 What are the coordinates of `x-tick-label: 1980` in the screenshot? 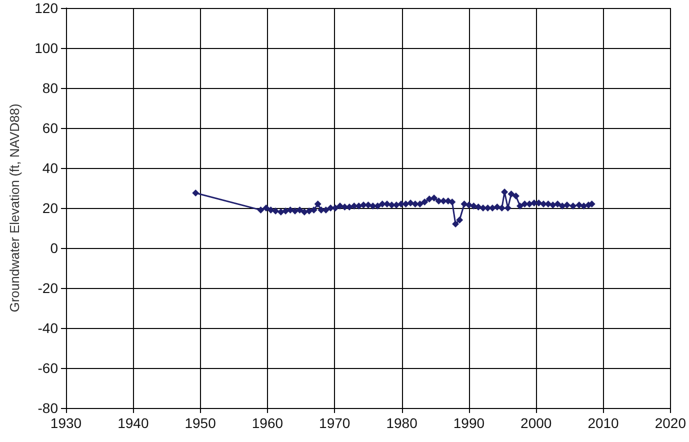 It's located at (402, 423).